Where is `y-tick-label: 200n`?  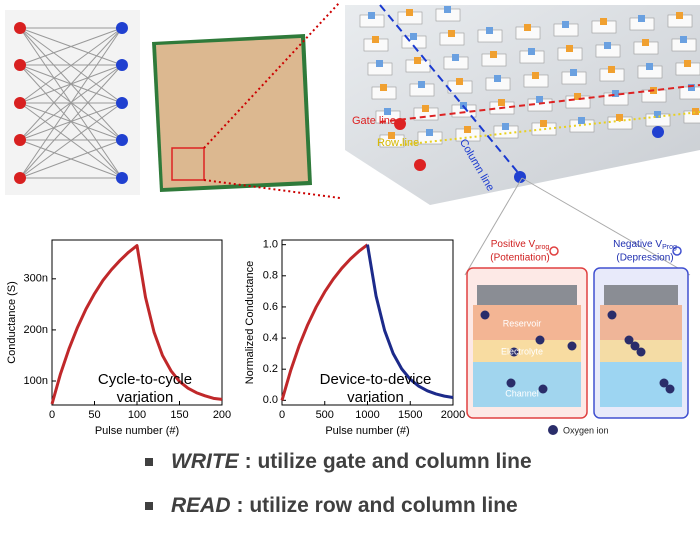
y-tick-label: 200n is located at coordinates (36, 330).